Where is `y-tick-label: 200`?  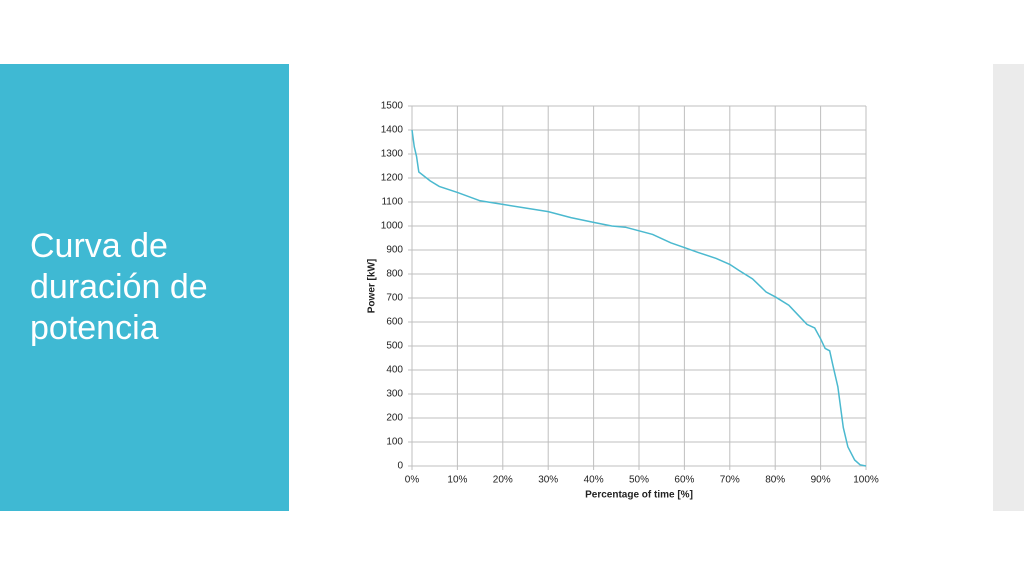
y-tick-label: 200 is located at coordinates (394, 418).